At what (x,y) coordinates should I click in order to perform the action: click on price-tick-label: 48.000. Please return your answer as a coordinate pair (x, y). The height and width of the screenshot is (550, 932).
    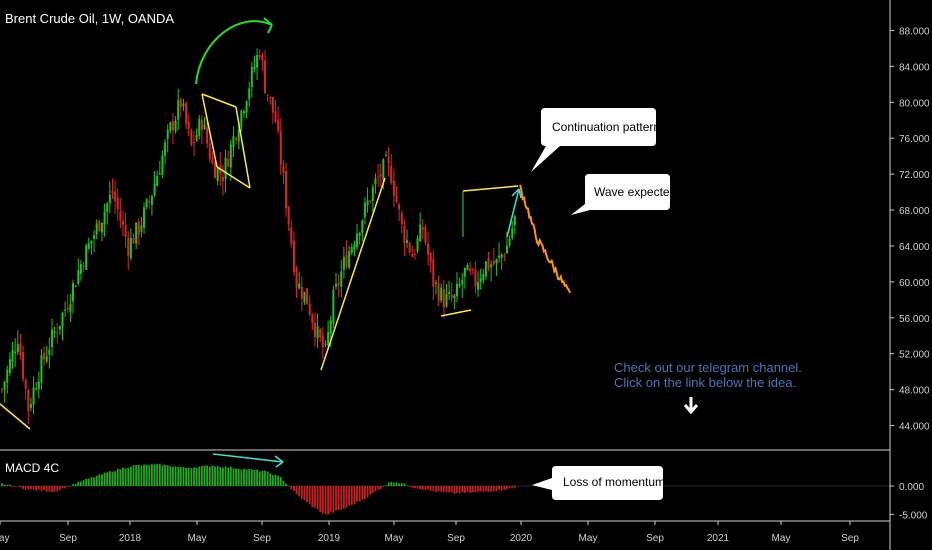
    Looking at the image, I should click on (914, 391).